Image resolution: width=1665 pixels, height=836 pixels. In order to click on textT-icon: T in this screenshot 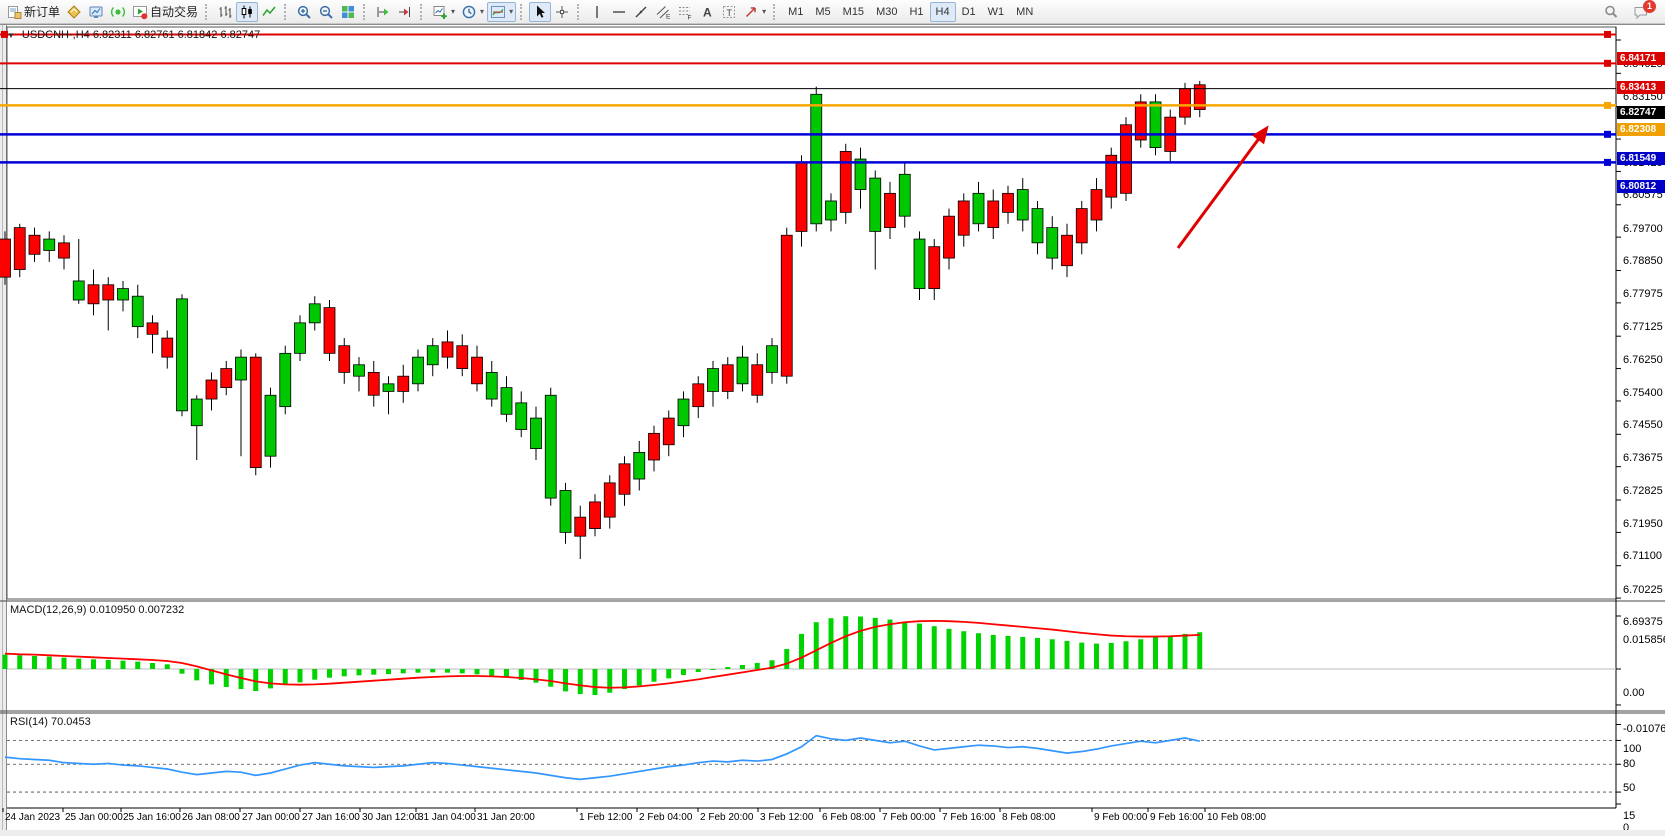, I will do `click(729, 12)`.